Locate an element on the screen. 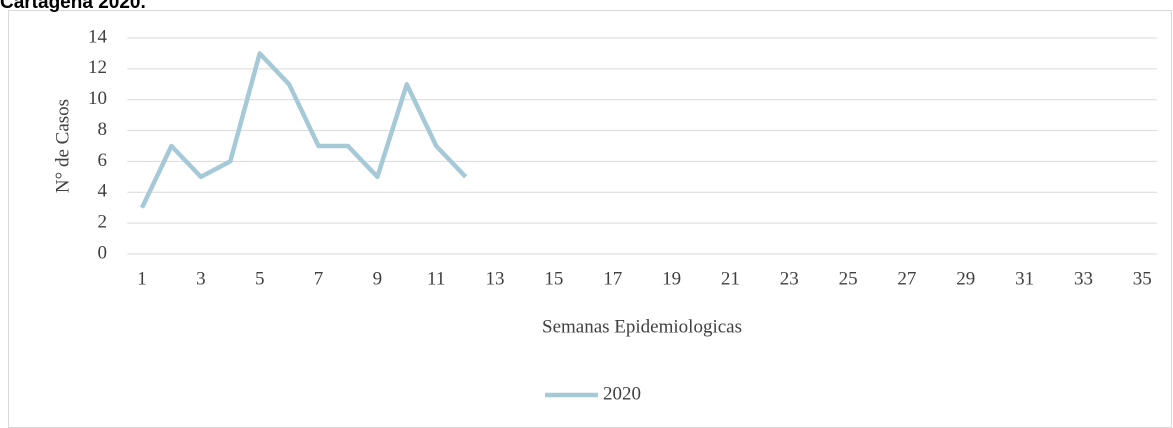 The width and height of the screenshot is (1173, 428). legend-label: 2020 is located at coordinates (622, 393).